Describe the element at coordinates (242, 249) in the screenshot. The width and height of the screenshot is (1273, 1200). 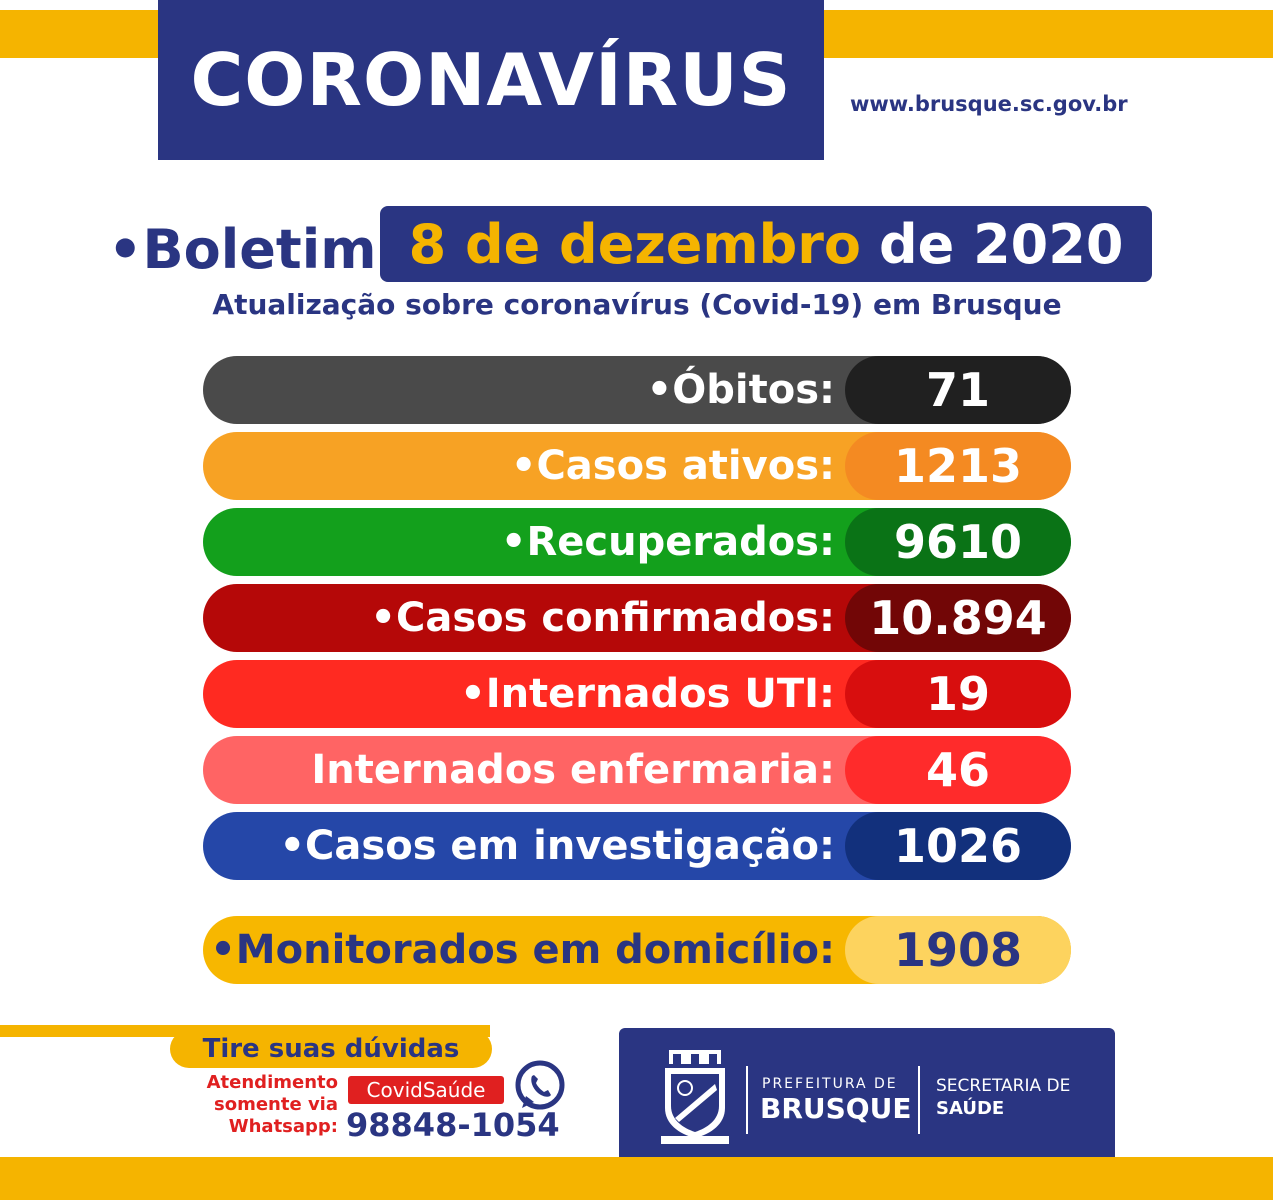
I see `bulletin-label: •Boletim` at that location.